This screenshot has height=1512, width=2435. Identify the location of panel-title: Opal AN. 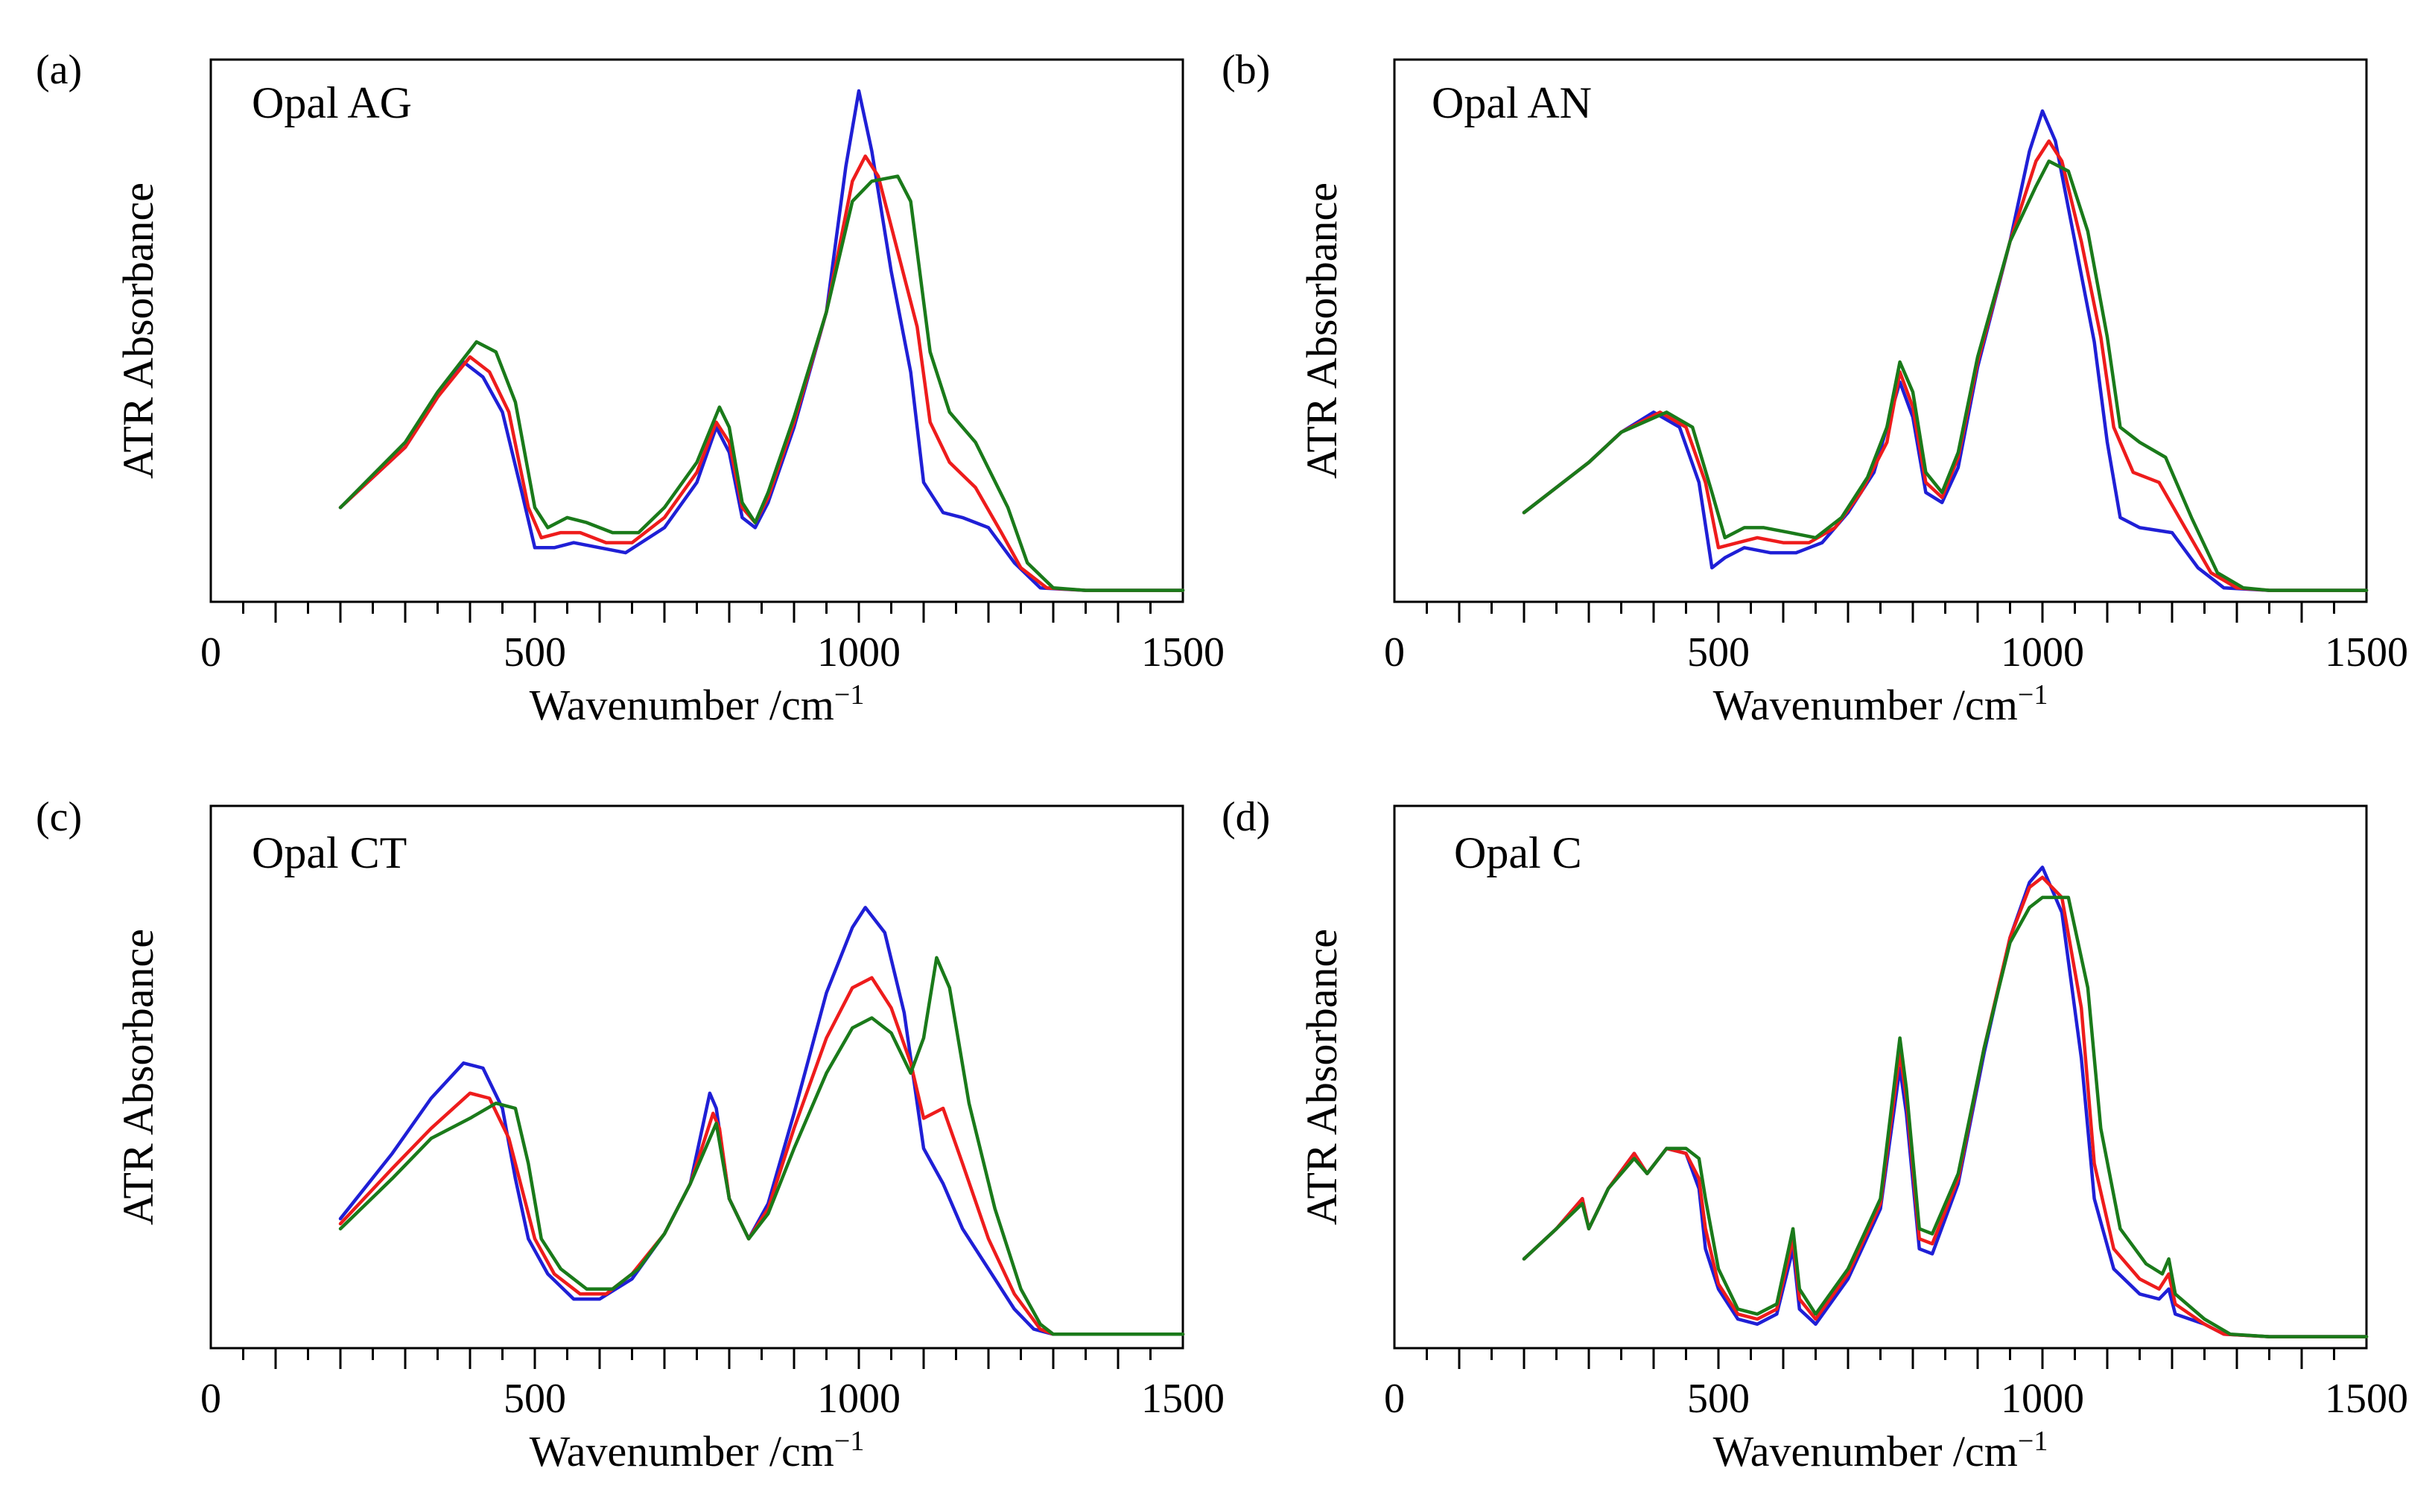
(1512, 102).